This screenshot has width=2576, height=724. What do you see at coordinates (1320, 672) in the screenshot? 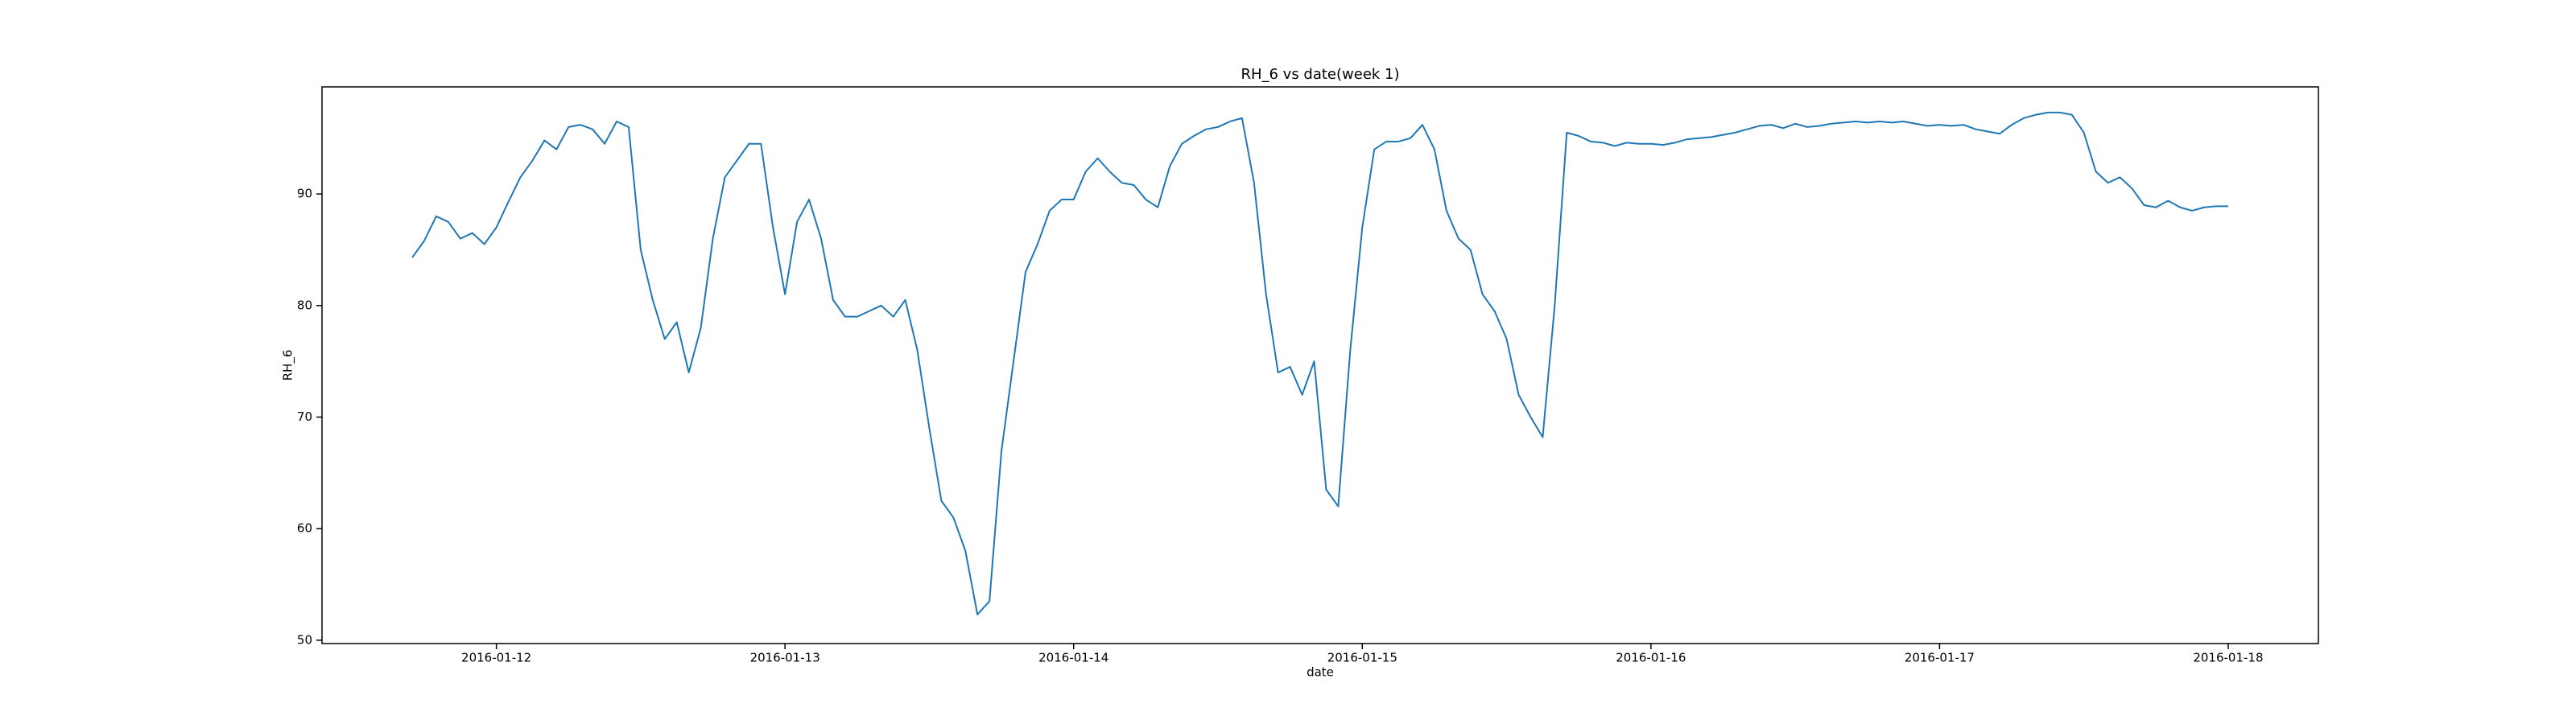
I see `x-axis-label: date` at bounding box center [1320, 672].